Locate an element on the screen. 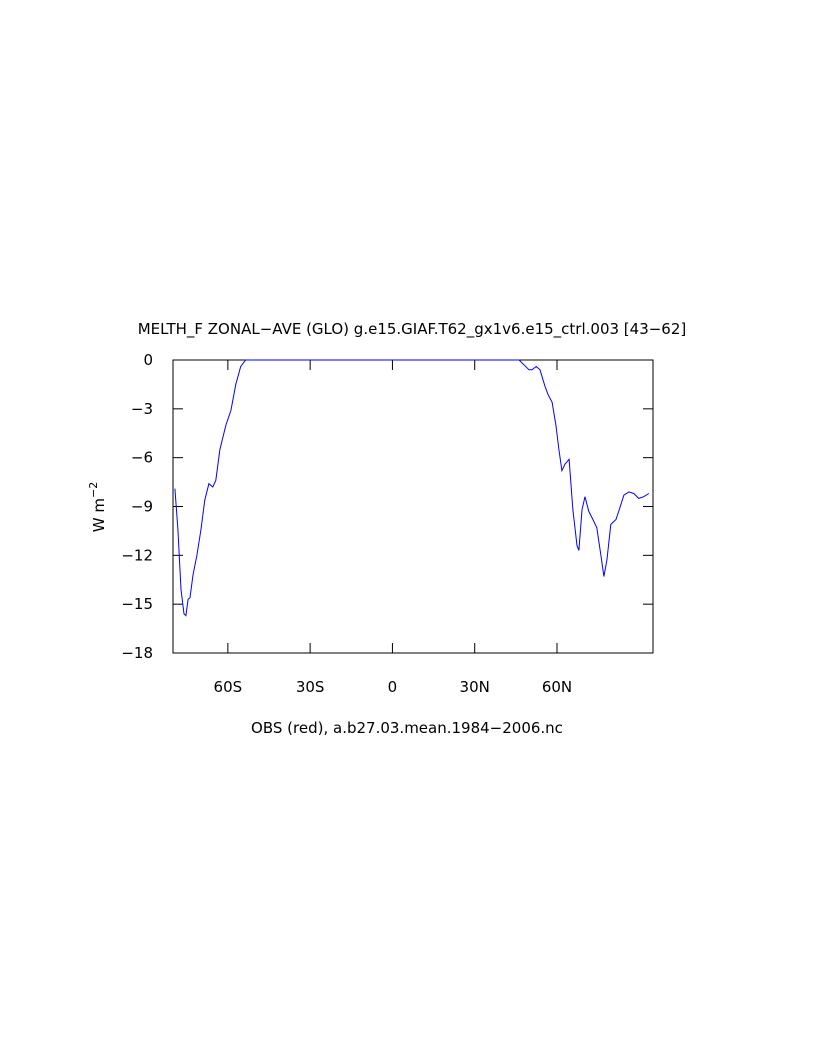 This screenshot has height=1055, width=818. y-tick-label: −3 is located at coordinates (142, 409).